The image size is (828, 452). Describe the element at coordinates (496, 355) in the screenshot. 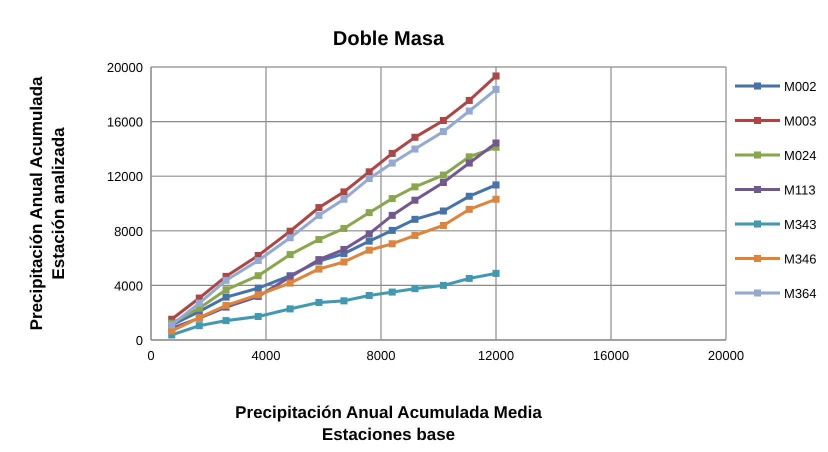

I see `x-tick-label: 12000` at that location.